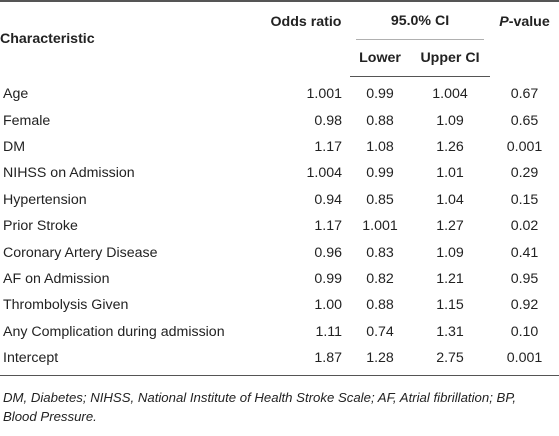  Describe the element at coordinates (279, 120) in the screenshot. I see `table-row: Female 0.98 0.88 1.09 0.65` at that location.